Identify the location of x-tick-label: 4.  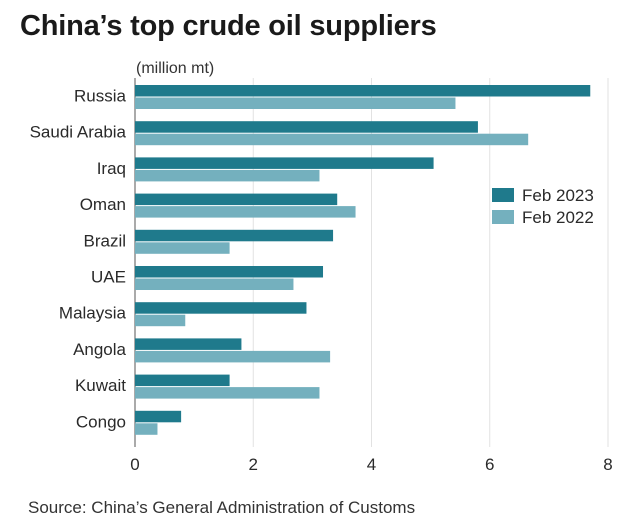
(371, 464).